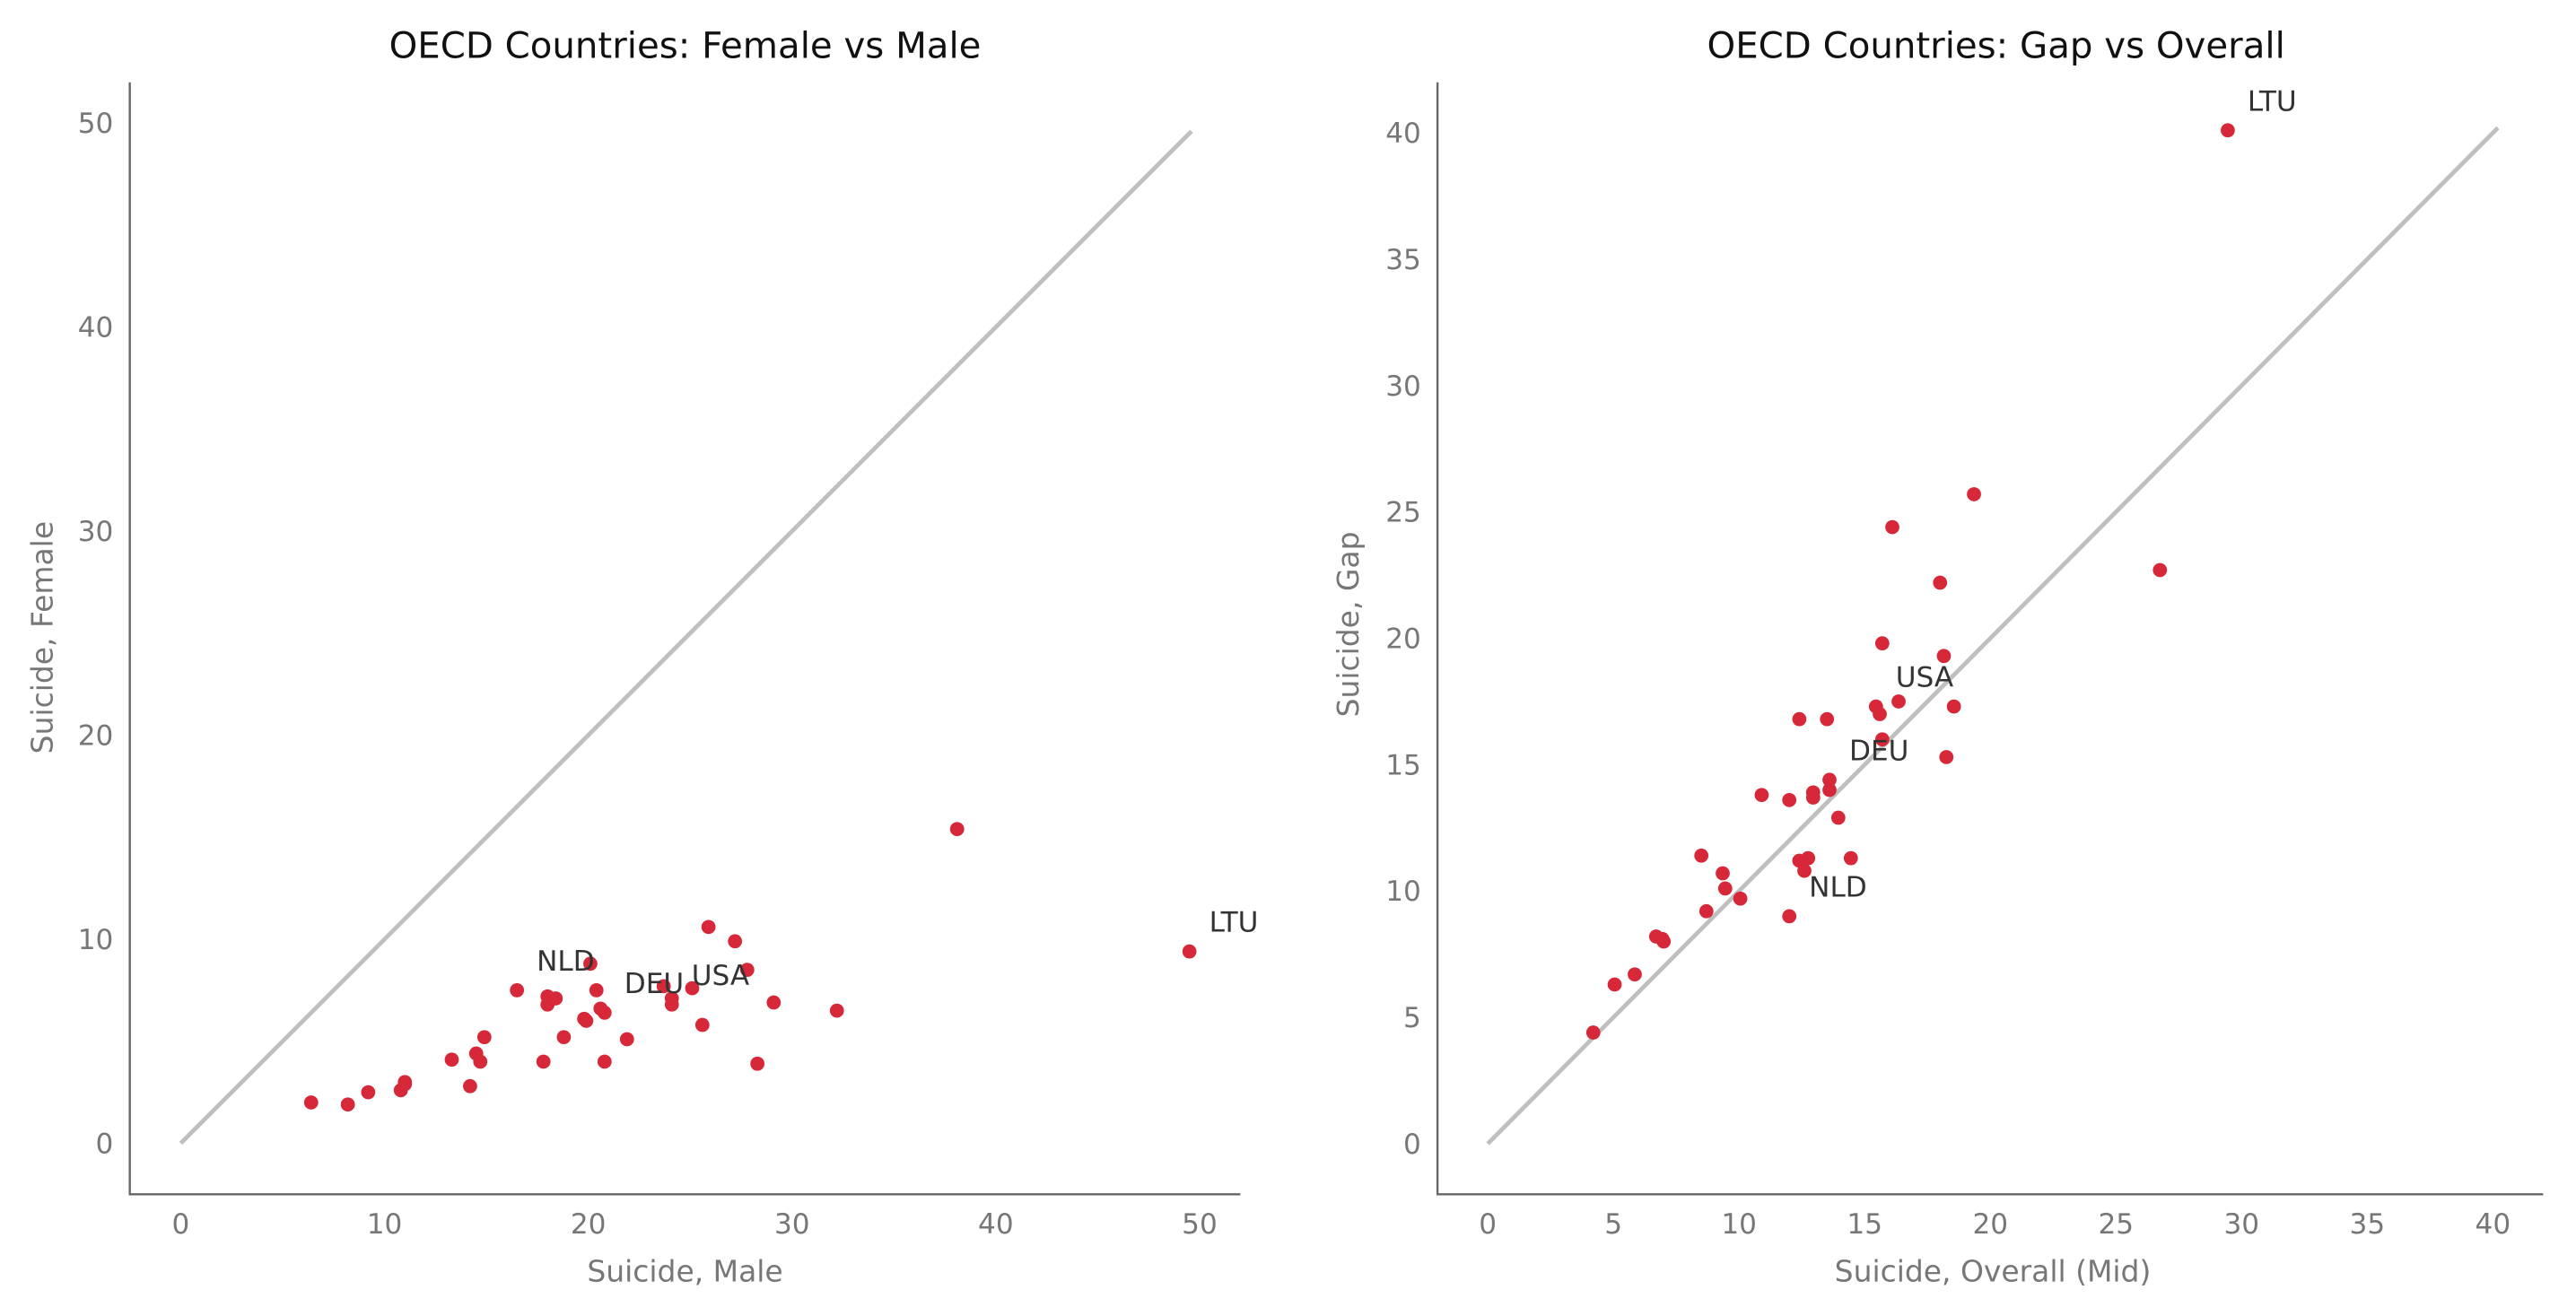 Image resolution: width=2576 pixels, height=1316 pixels. I want to click on y-axis-label: Suicide, Female, so click(43, 638).